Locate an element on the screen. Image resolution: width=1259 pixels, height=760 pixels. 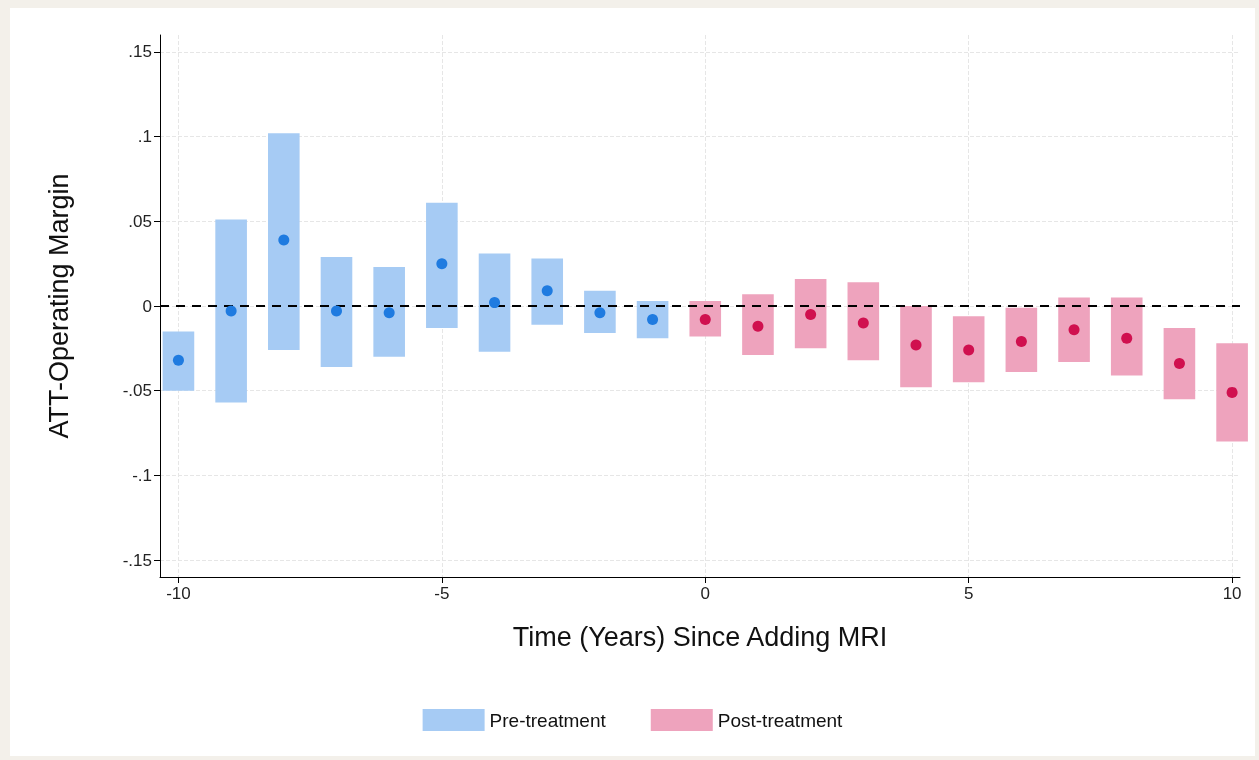
y-tick-label: .1 is located at coordinates (144, 137).